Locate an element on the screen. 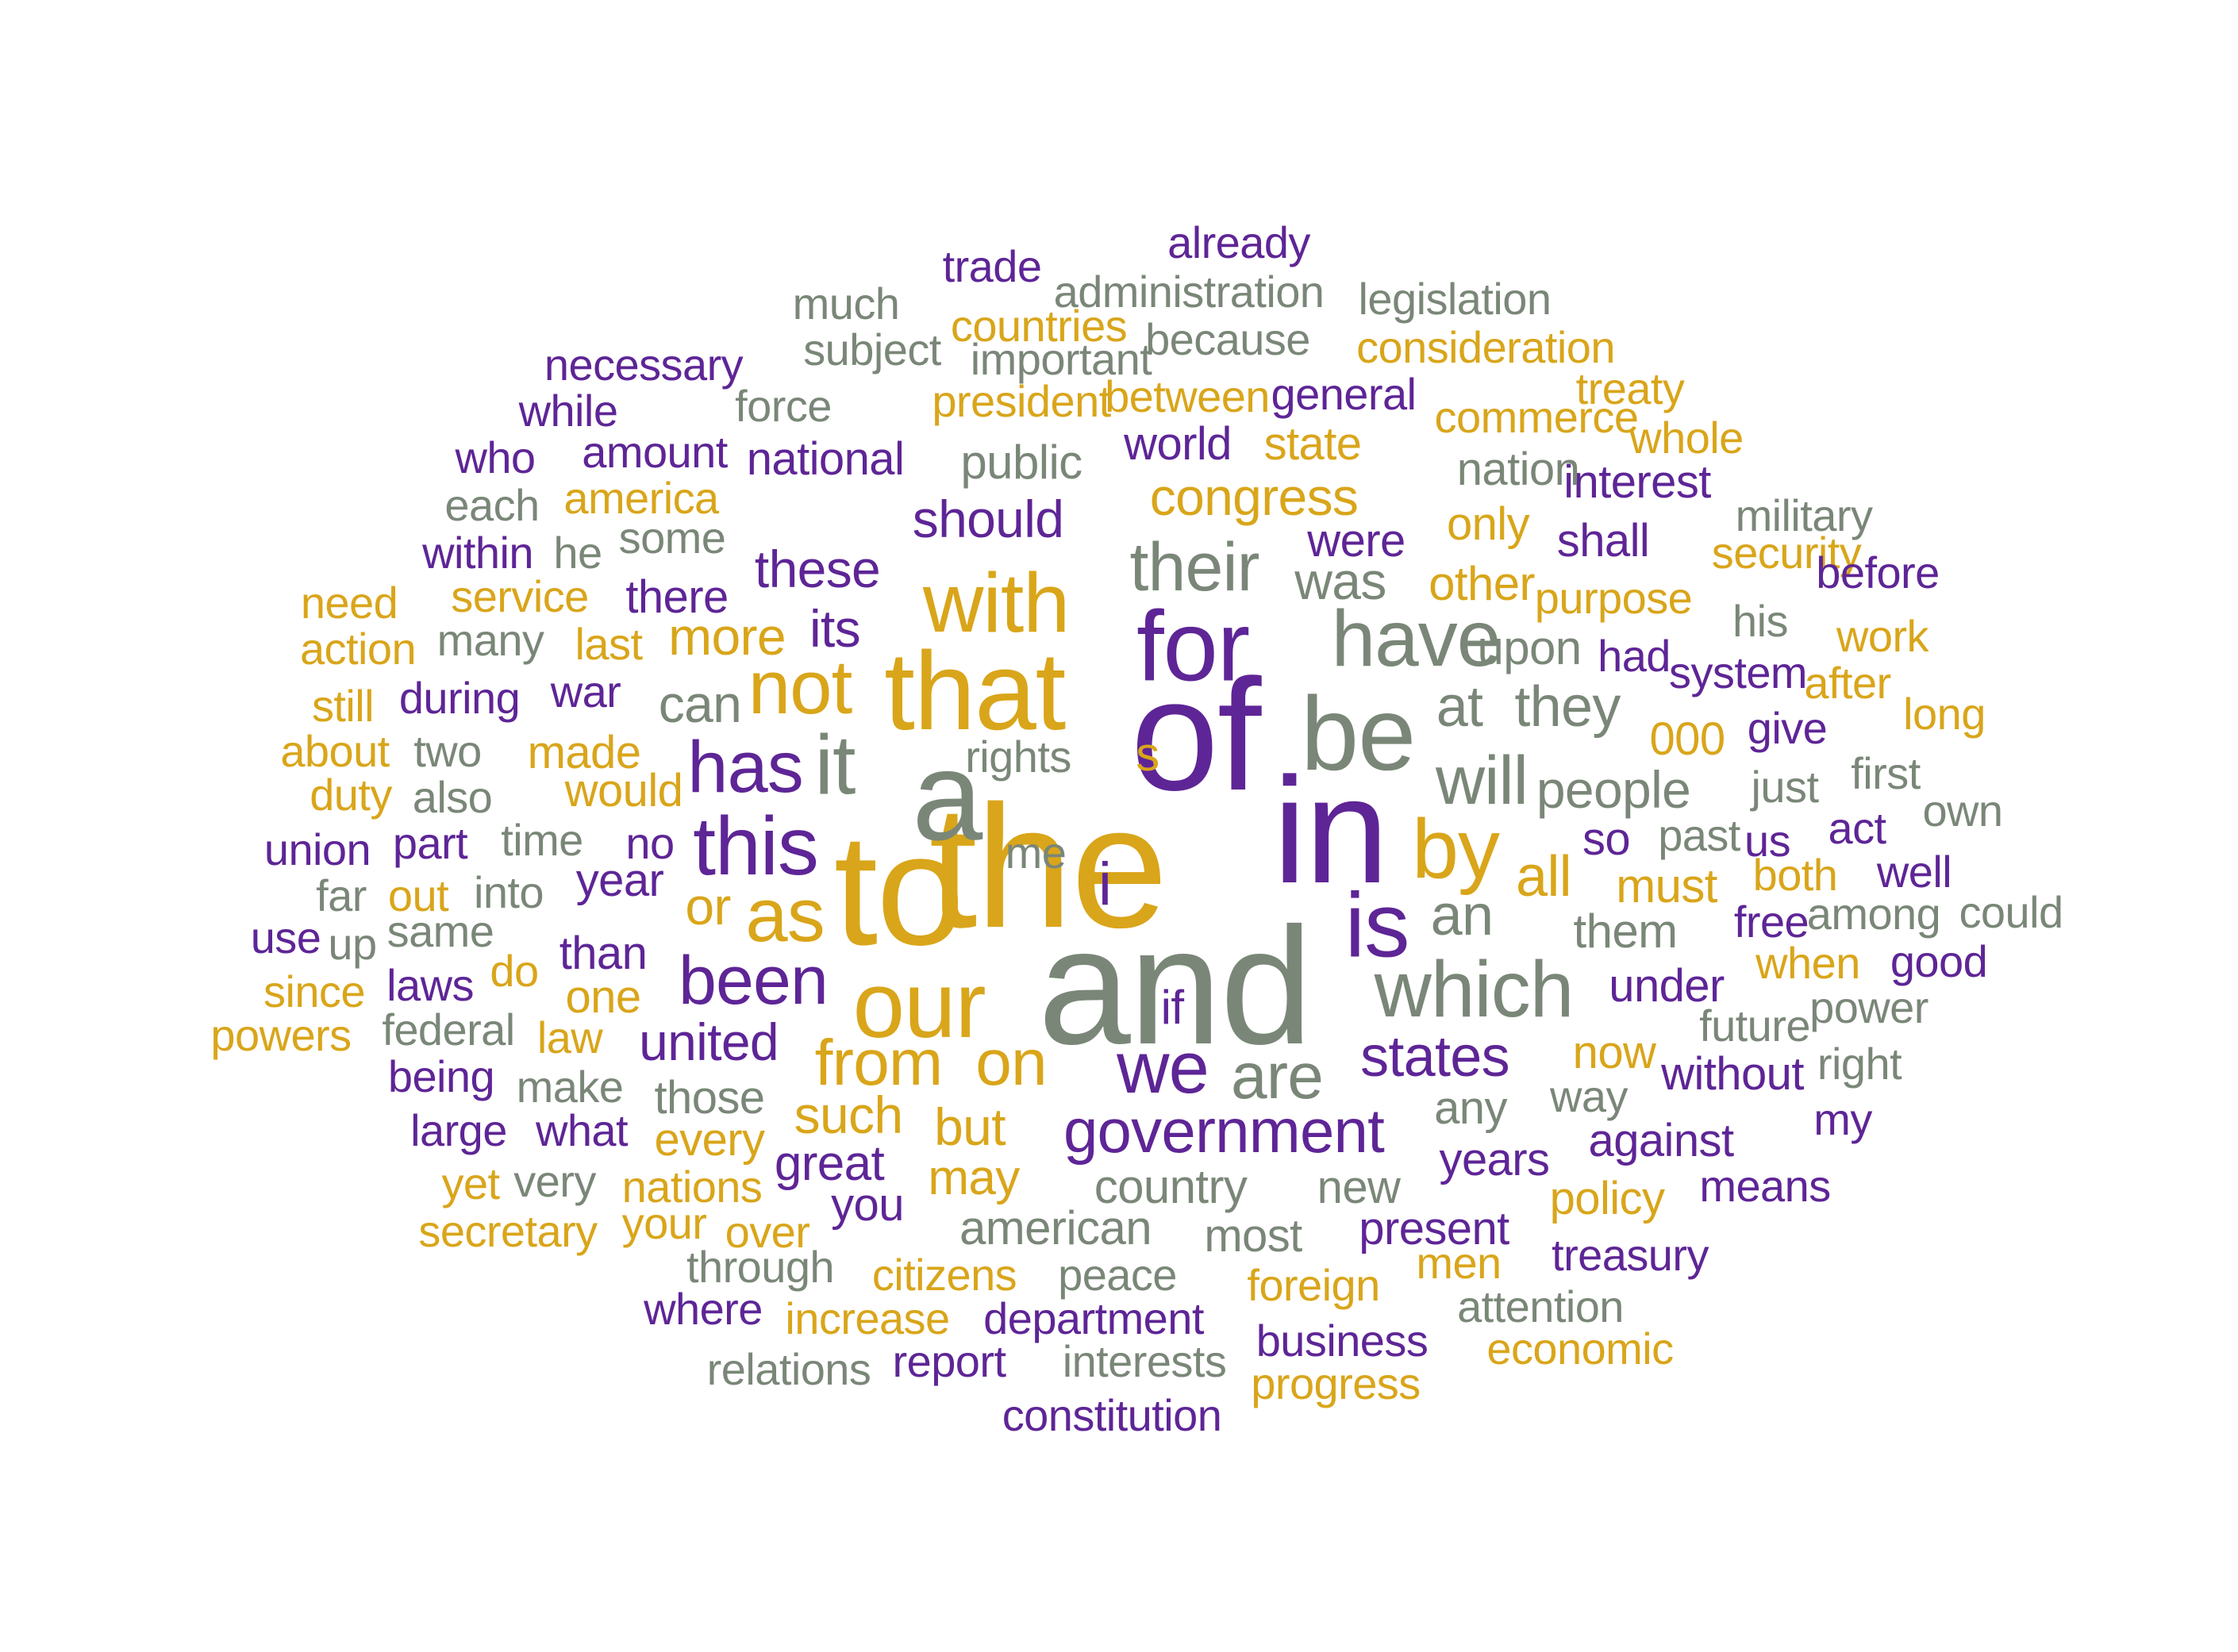  word: make is located at coordinates (570, 1087).